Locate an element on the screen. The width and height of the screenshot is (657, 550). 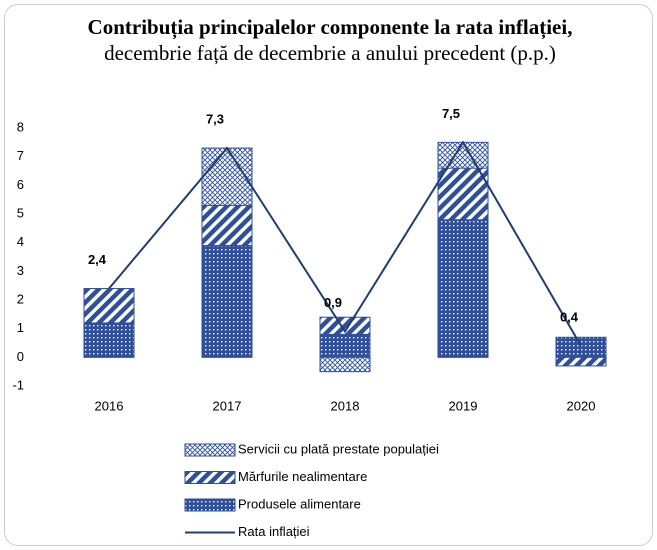
x-tick-label: 2019 is located at coordinates (463, 405).